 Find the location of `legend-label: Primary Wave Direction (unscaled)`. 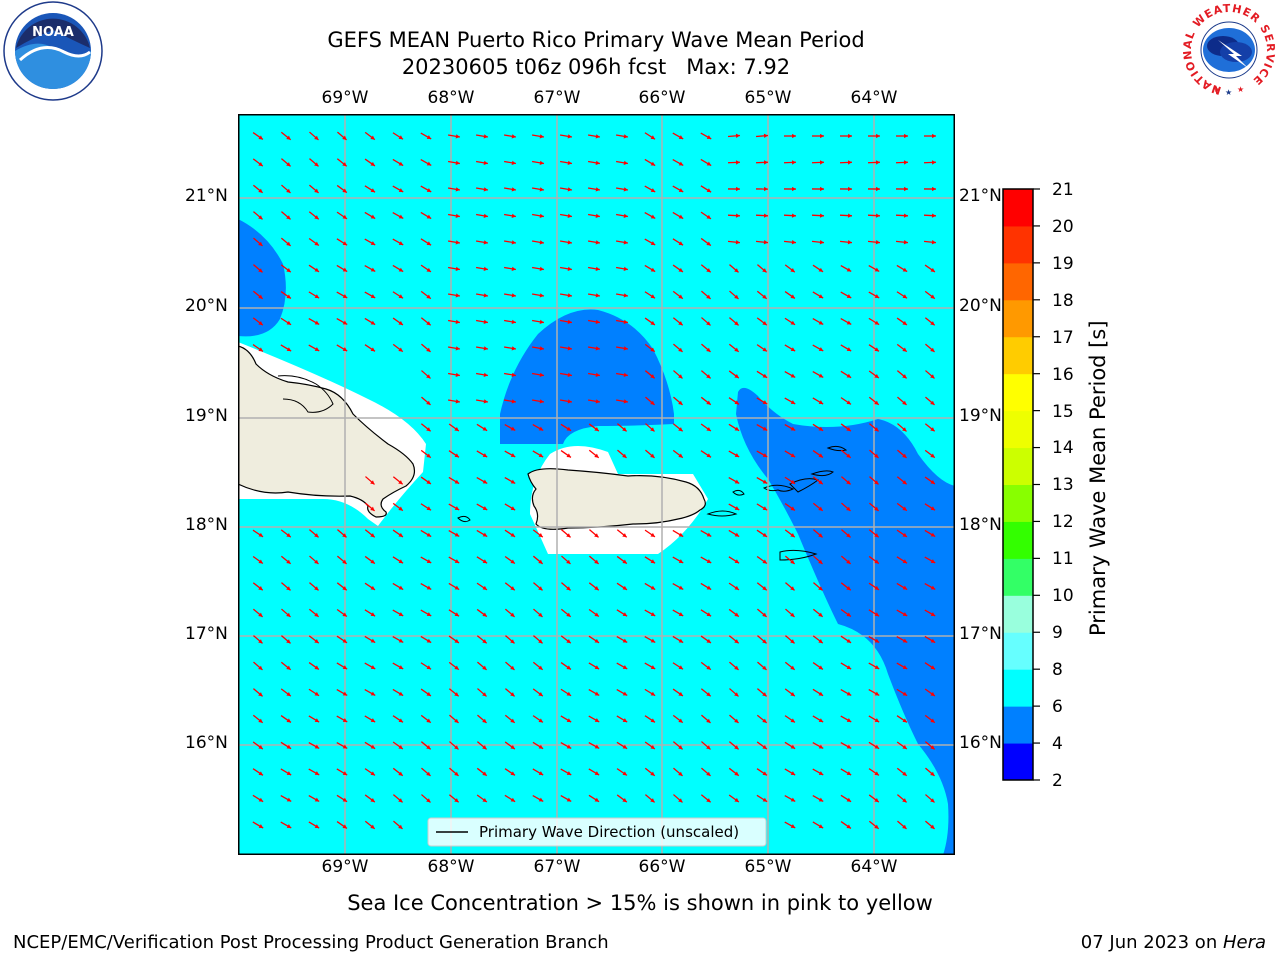

legend-label: Primary Wave Direction (unscaled) is located at coordinates (609, 832).